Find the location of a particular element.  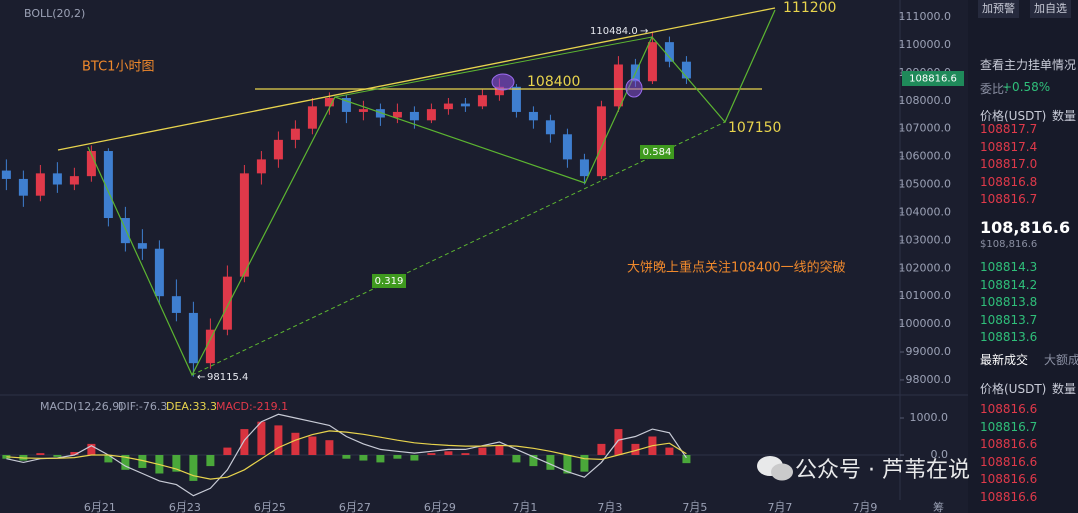

y-tick-label: 98000.0 is located at coordinates (929, 379).